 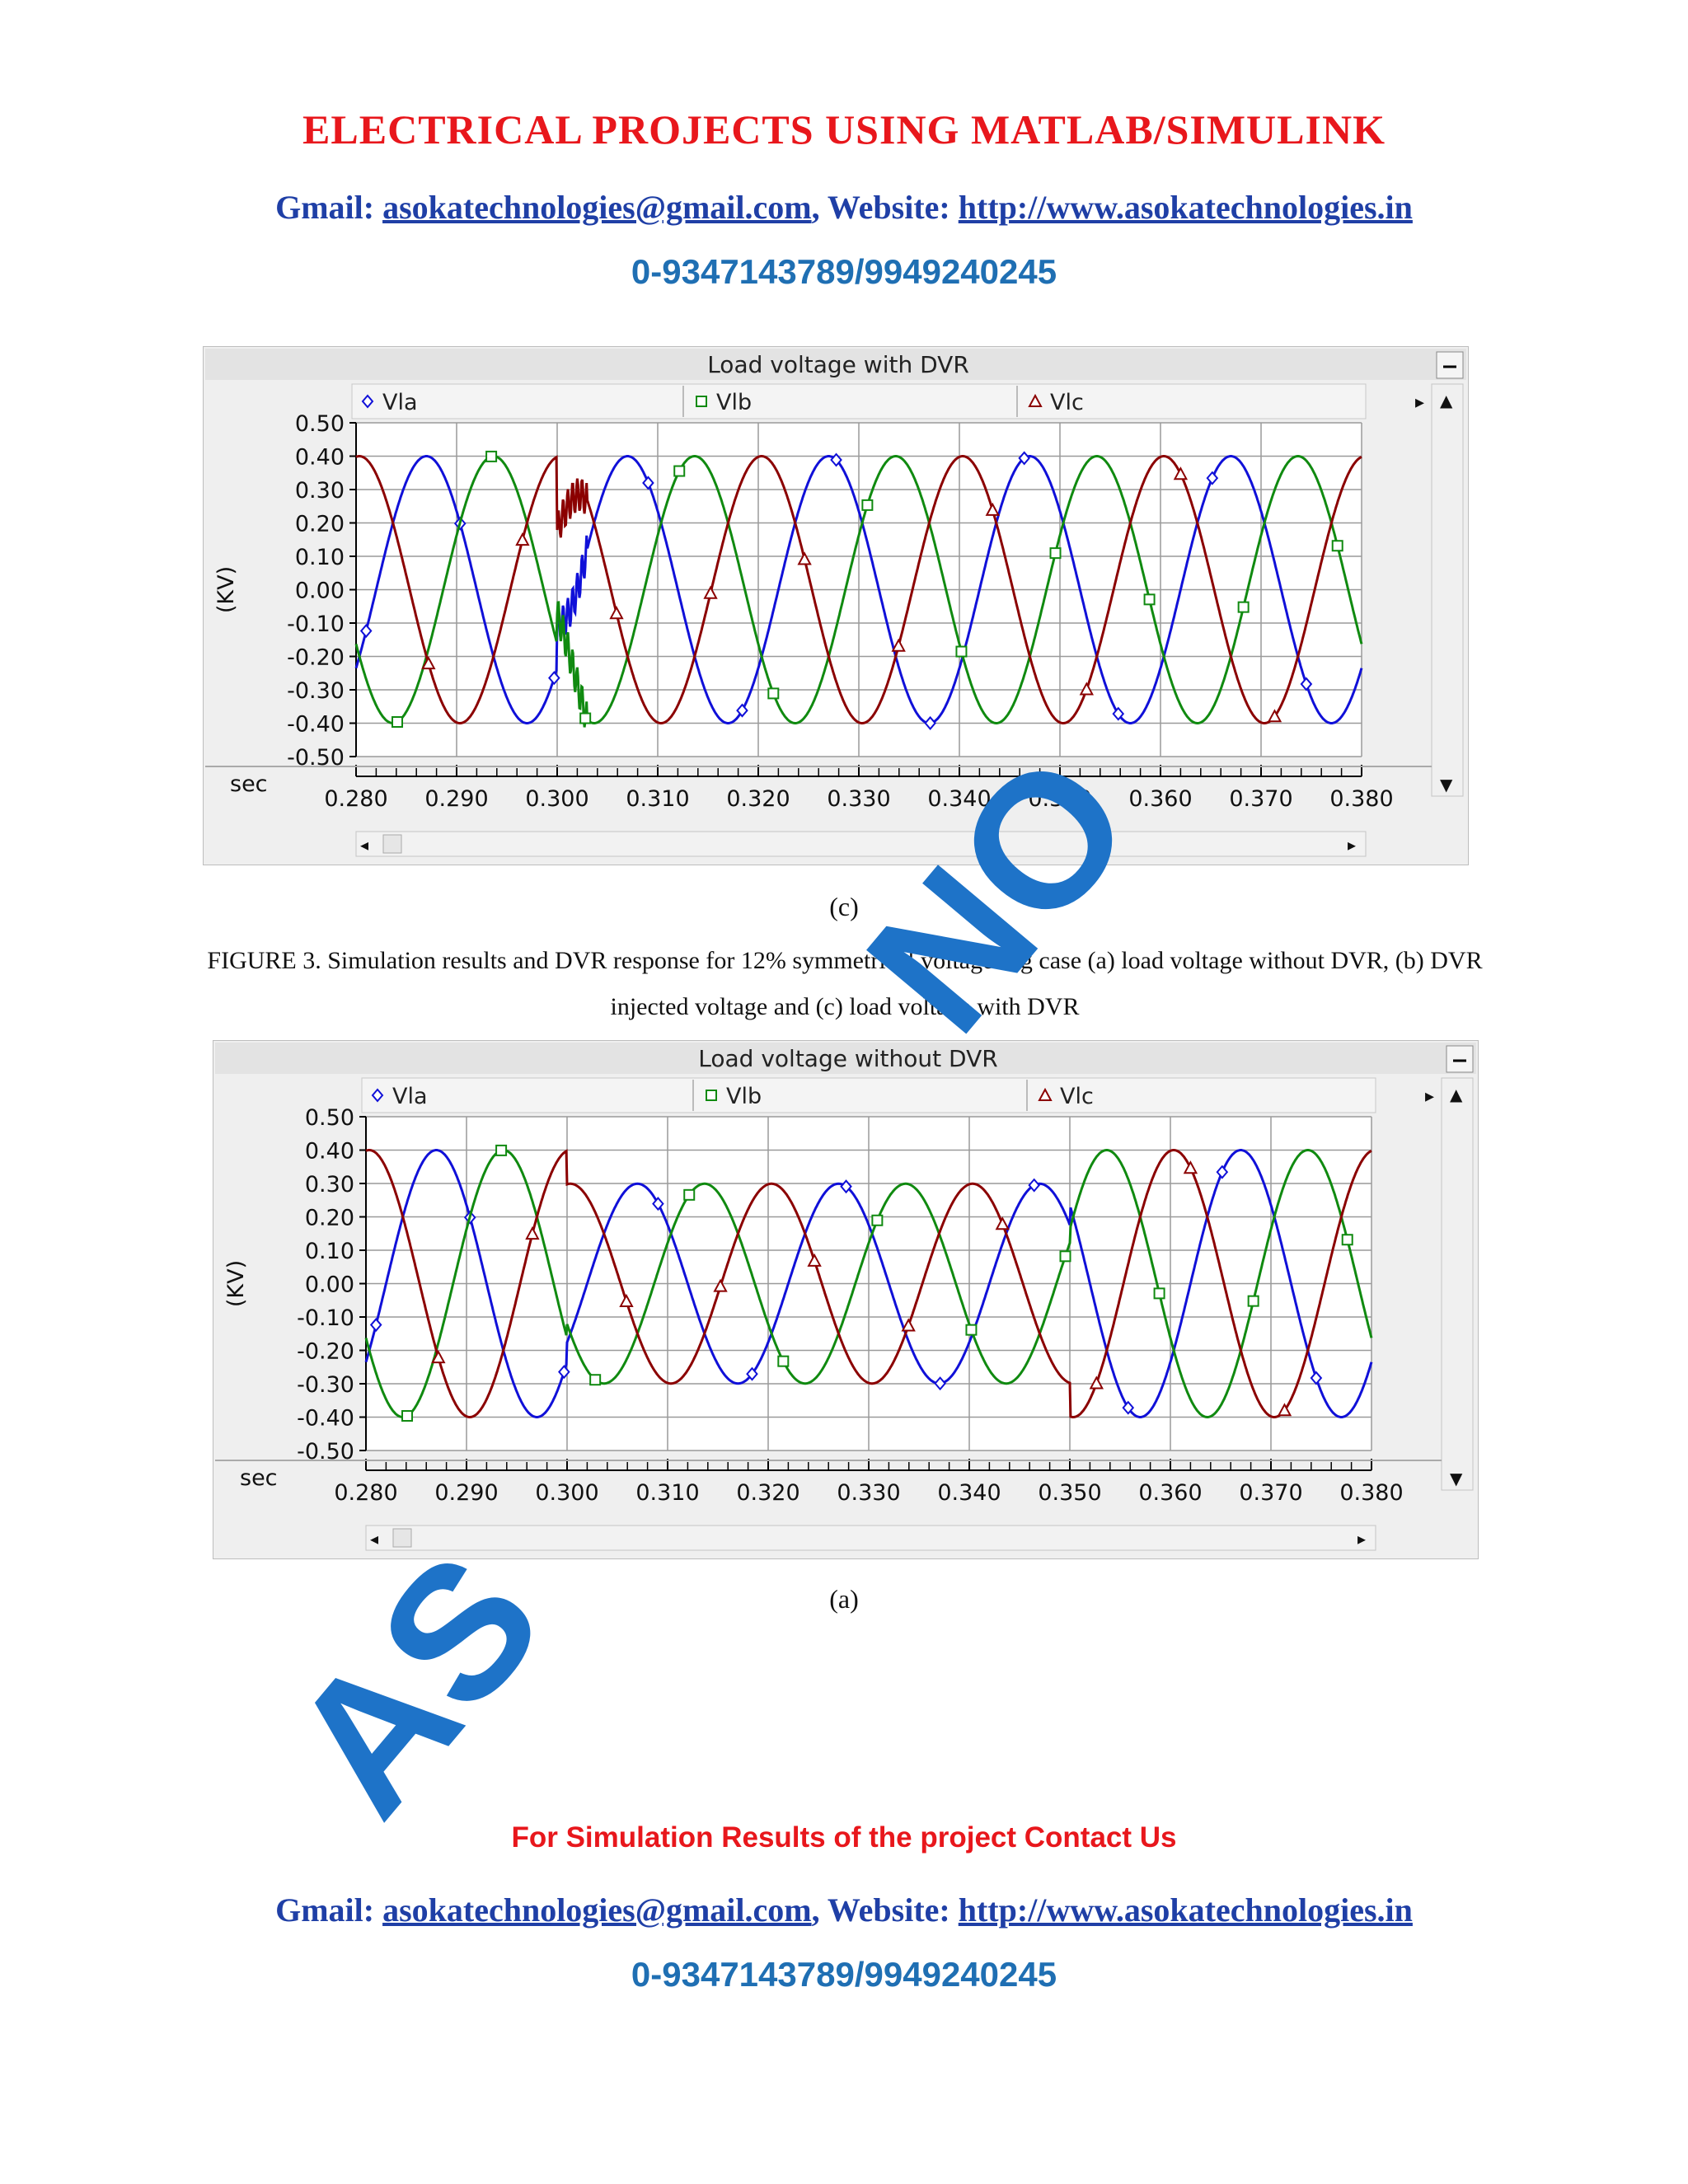 I want to click on legend-bar, so click(x=869, y=1095).